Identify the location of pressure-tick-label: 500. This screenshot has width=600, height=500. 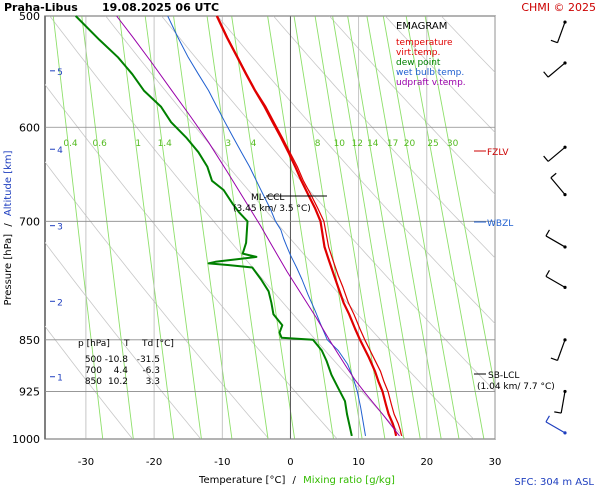
(29, 16).